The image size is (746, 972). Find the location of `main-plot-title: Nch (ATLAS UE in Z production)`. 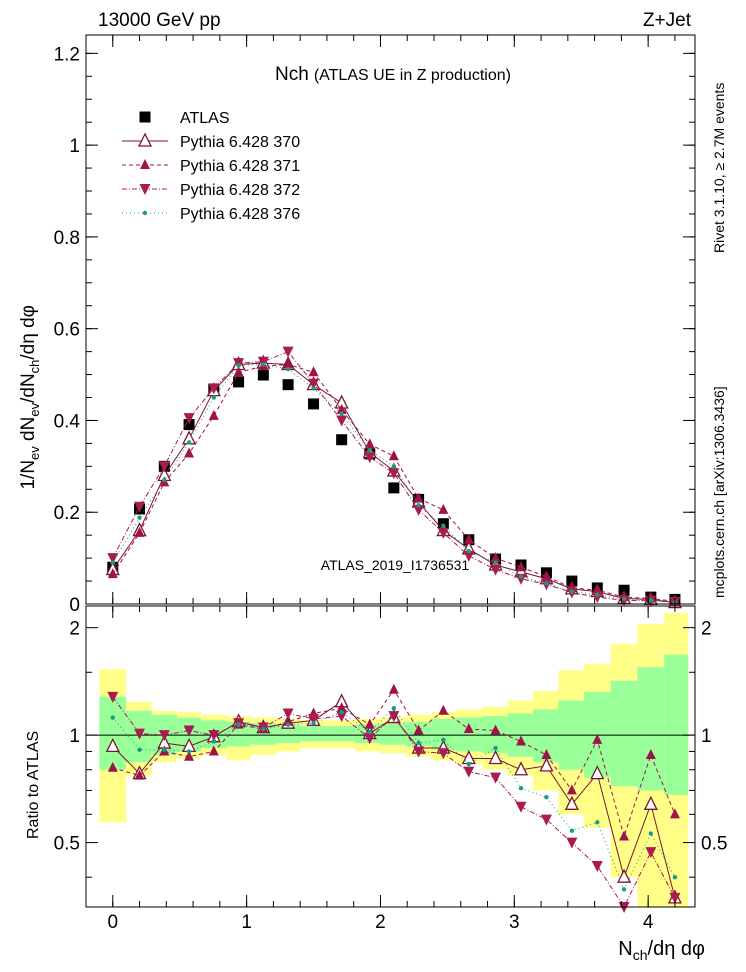

main-plot-title: Nch (ATLAS UE in Z production) is located at coordinates (393, 74).